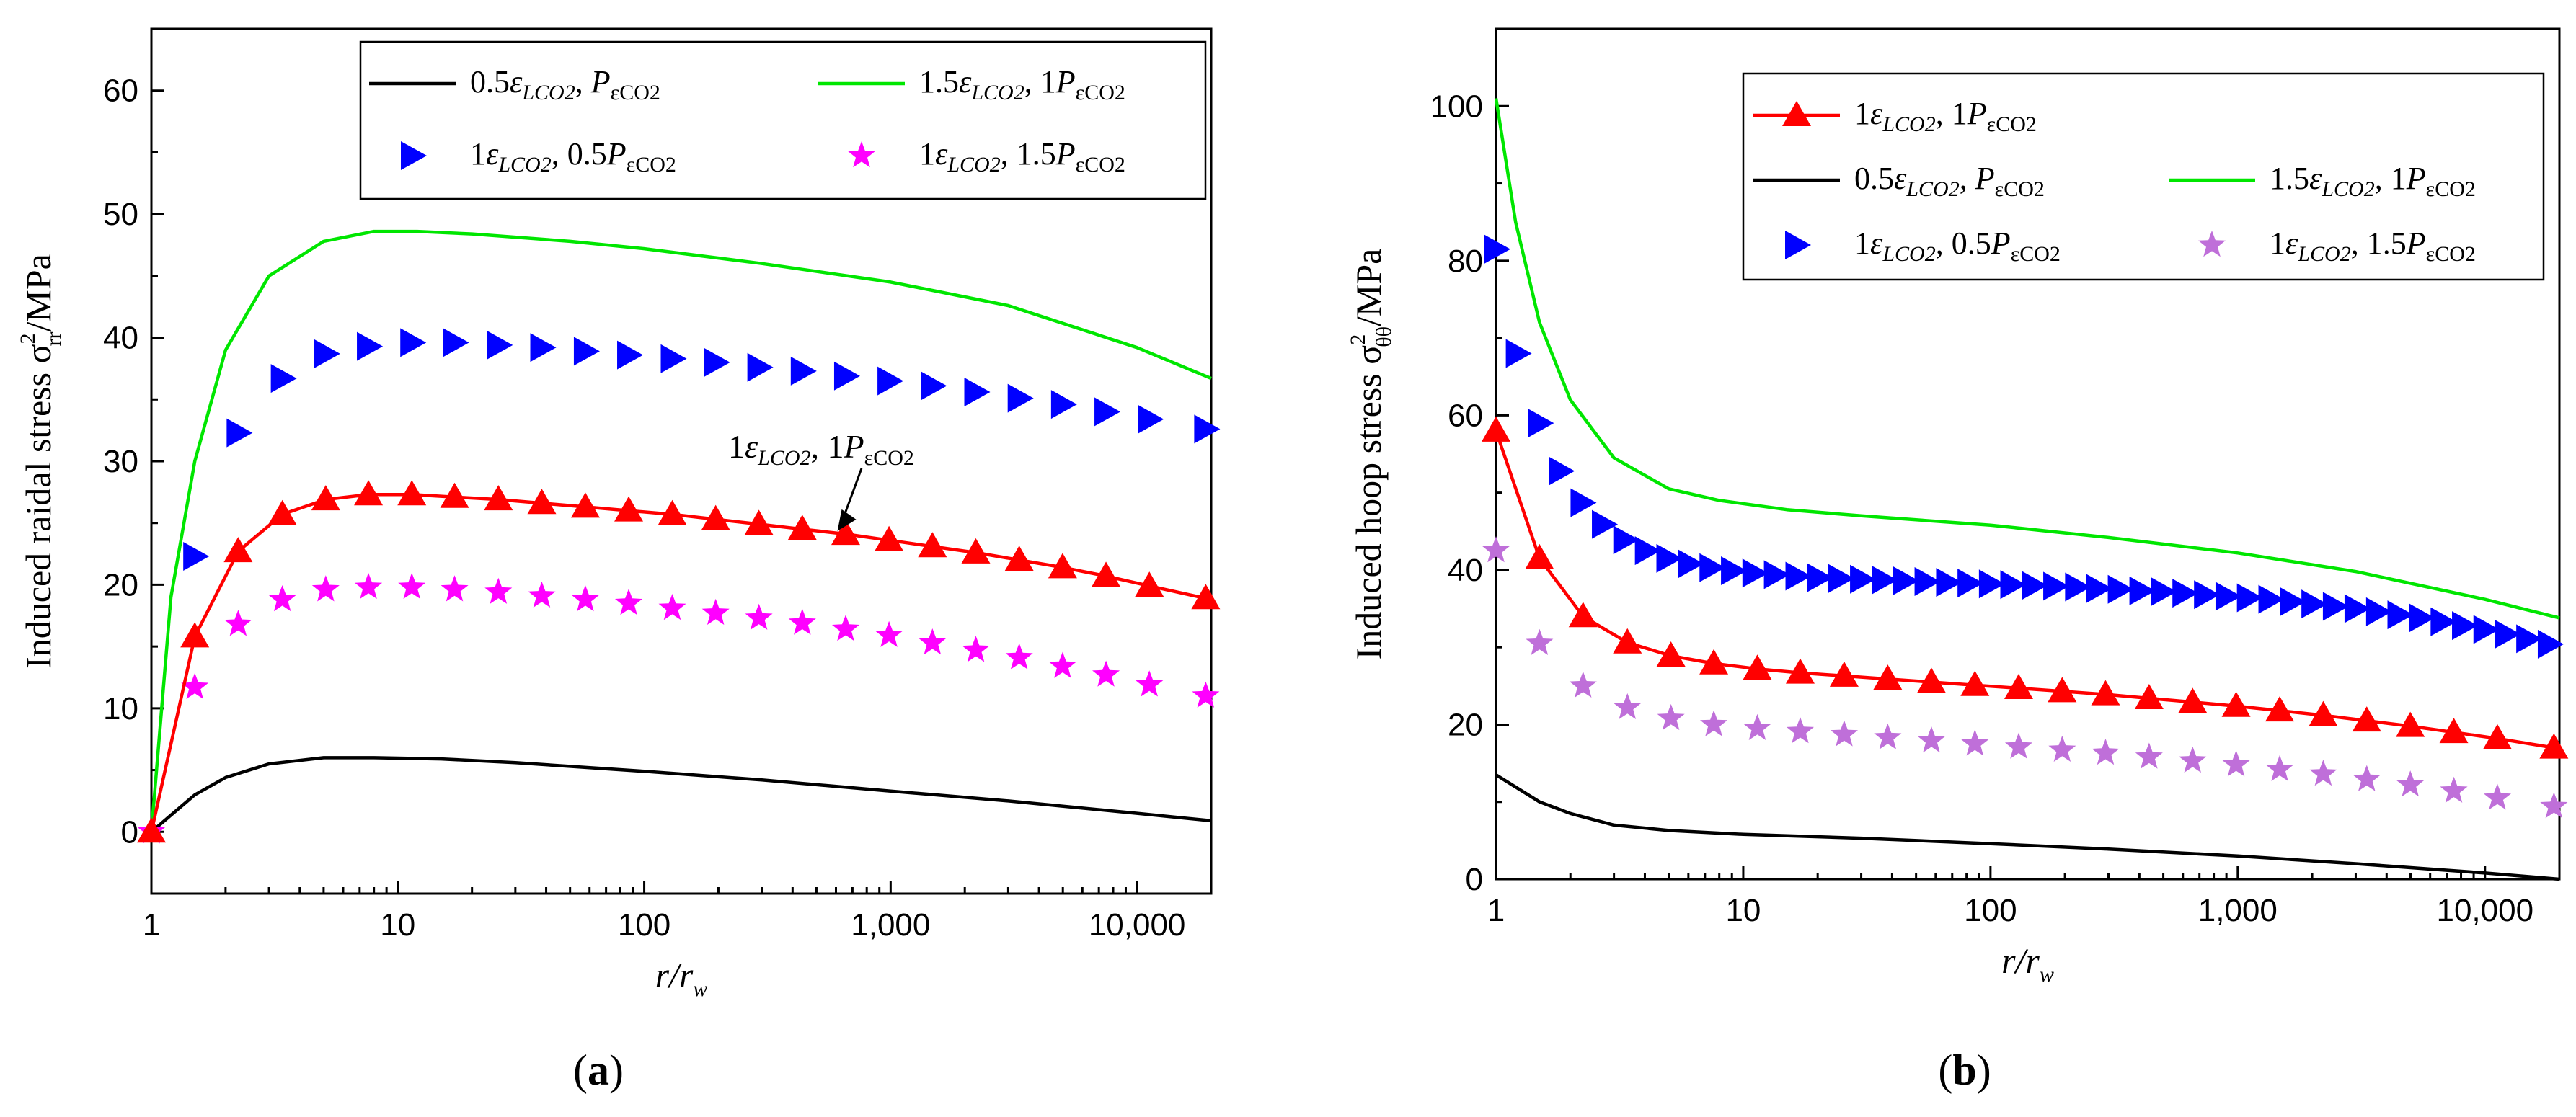  What do you see at coordinates (565, 84) in the screenshot?
I see `legend-label: 0.5εLCO2, PεCO2` at bounding box center [565, 84].